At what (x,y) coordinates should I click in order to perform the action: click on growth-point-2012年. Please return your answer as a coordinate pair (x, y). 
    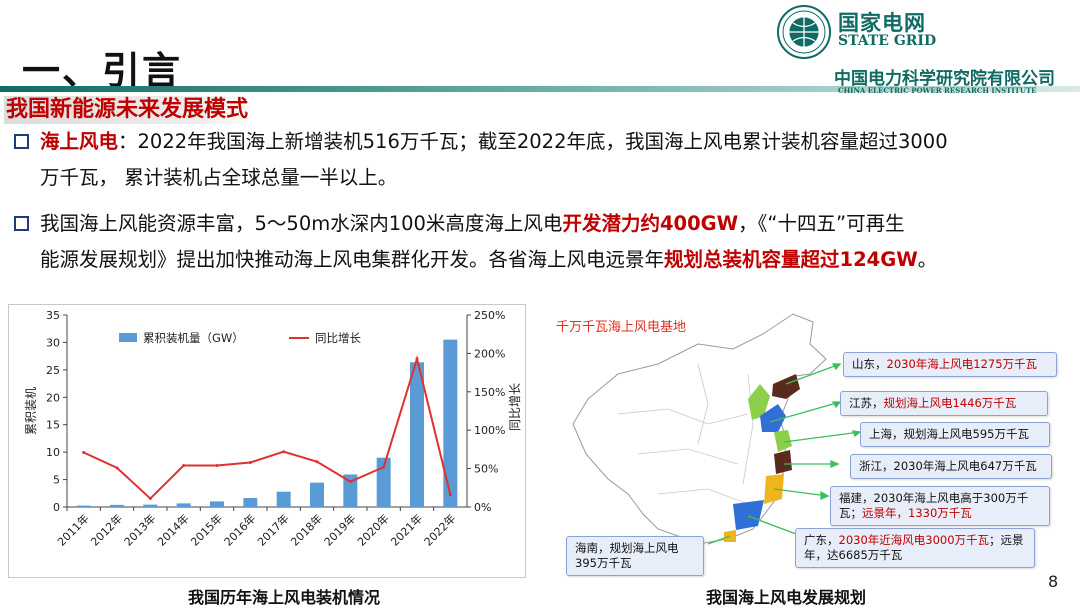
    Looking at the image, I should click on (117, 468).